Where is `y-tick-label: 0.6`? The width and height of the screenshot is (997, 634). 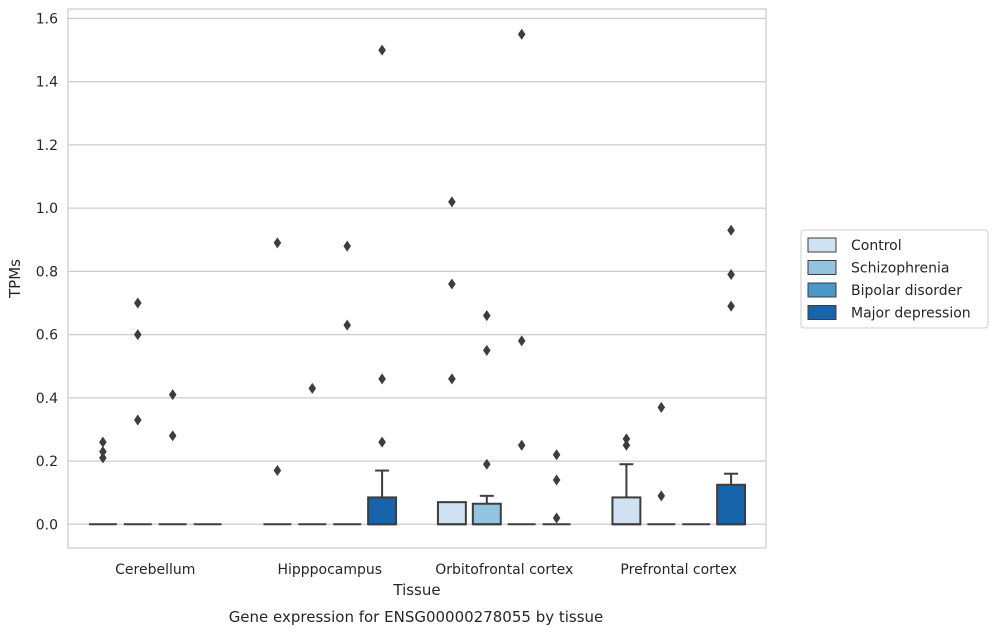 y-tick-label: 0.6 is located at coordinates (47, 336).